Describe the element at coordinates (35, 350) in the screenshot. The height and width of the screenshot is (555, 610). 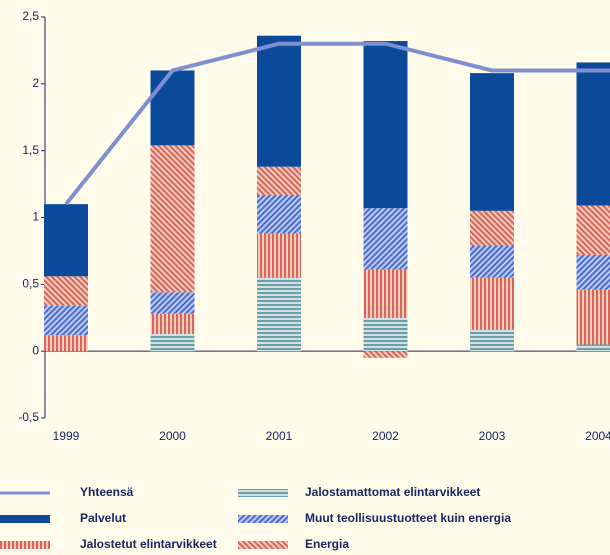
I see `y-tick-label: 0` at that location.